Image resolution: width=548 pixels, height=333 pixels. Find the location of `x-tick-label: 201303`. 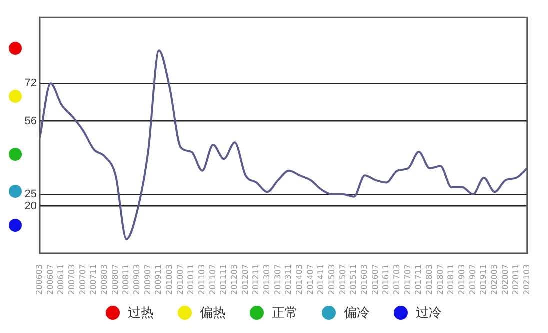

x-tick-label: 201303 is located at coordinates (267, 280).